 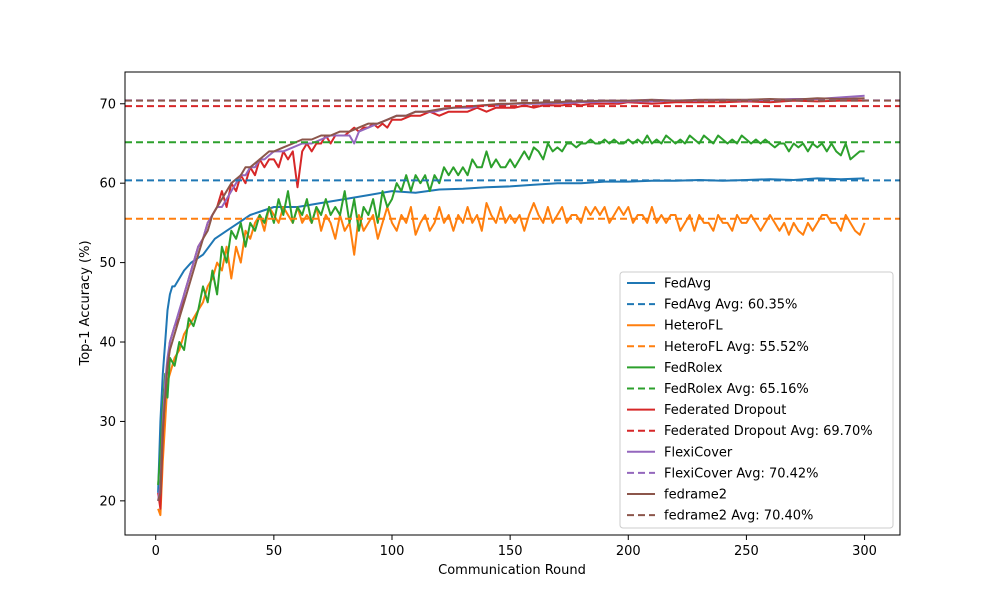 What do you see at coordinates (107, 104) in the screenshot?
I see `y-tick-label: 70` at bounding box center [107, 104].